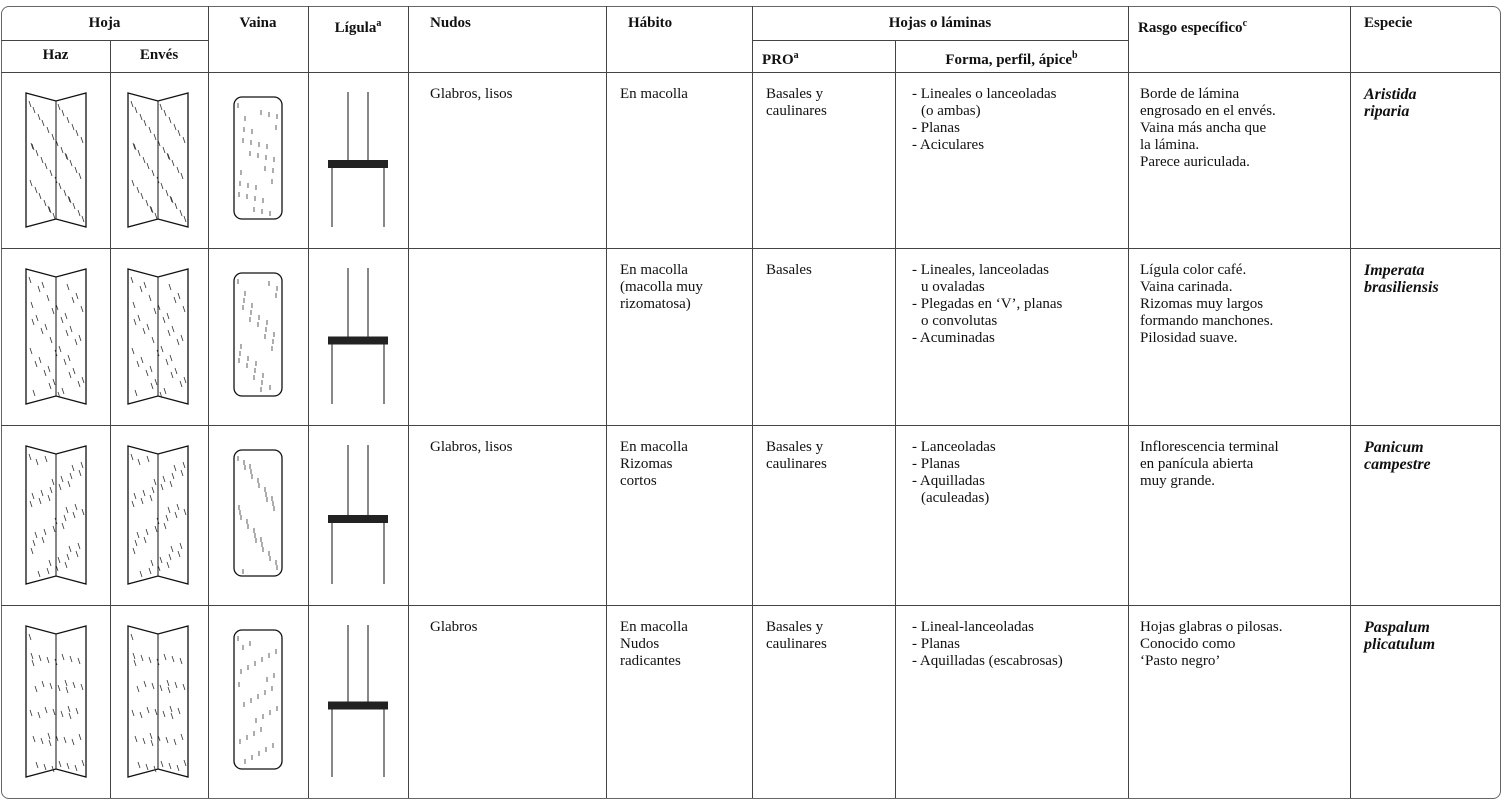 The image size is (1505, 803). What do you see at coordinates (1190, 94) in the screenshot?
I see `rasgo-text: Borde de lámina` at bounding box center [1190, 94].